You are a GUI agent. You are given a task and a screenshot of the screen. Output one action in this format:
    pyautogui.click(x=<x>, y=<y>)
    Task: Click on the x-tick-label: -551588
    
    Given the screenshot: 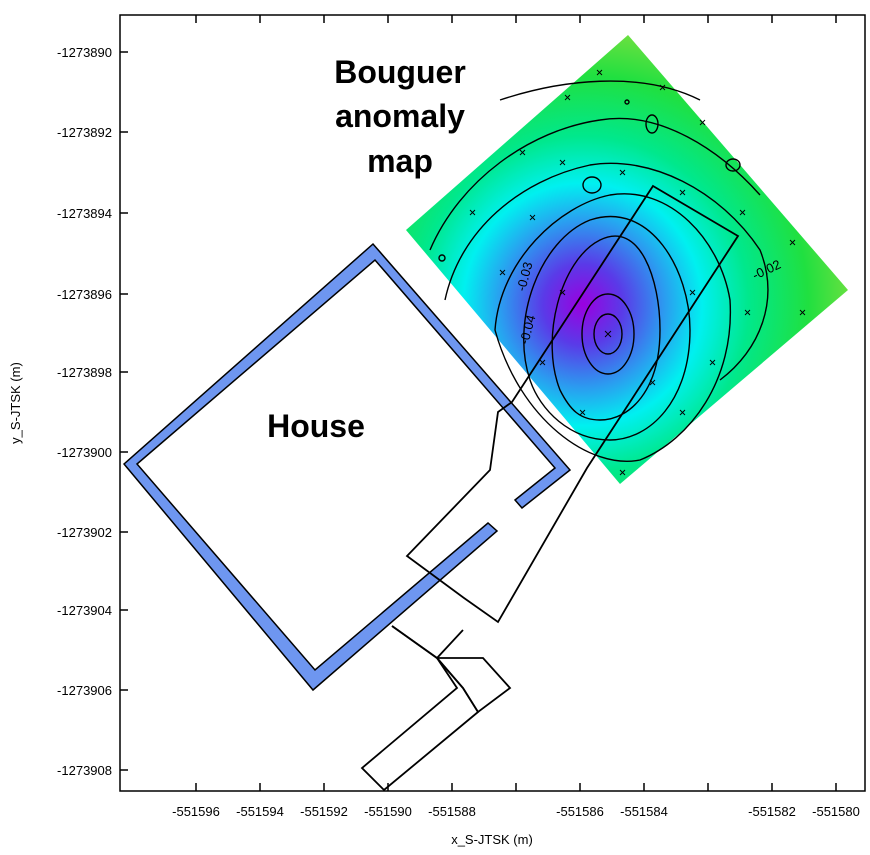 What is the action you would take?
    pyautogui.click(x=452, y=811)
    